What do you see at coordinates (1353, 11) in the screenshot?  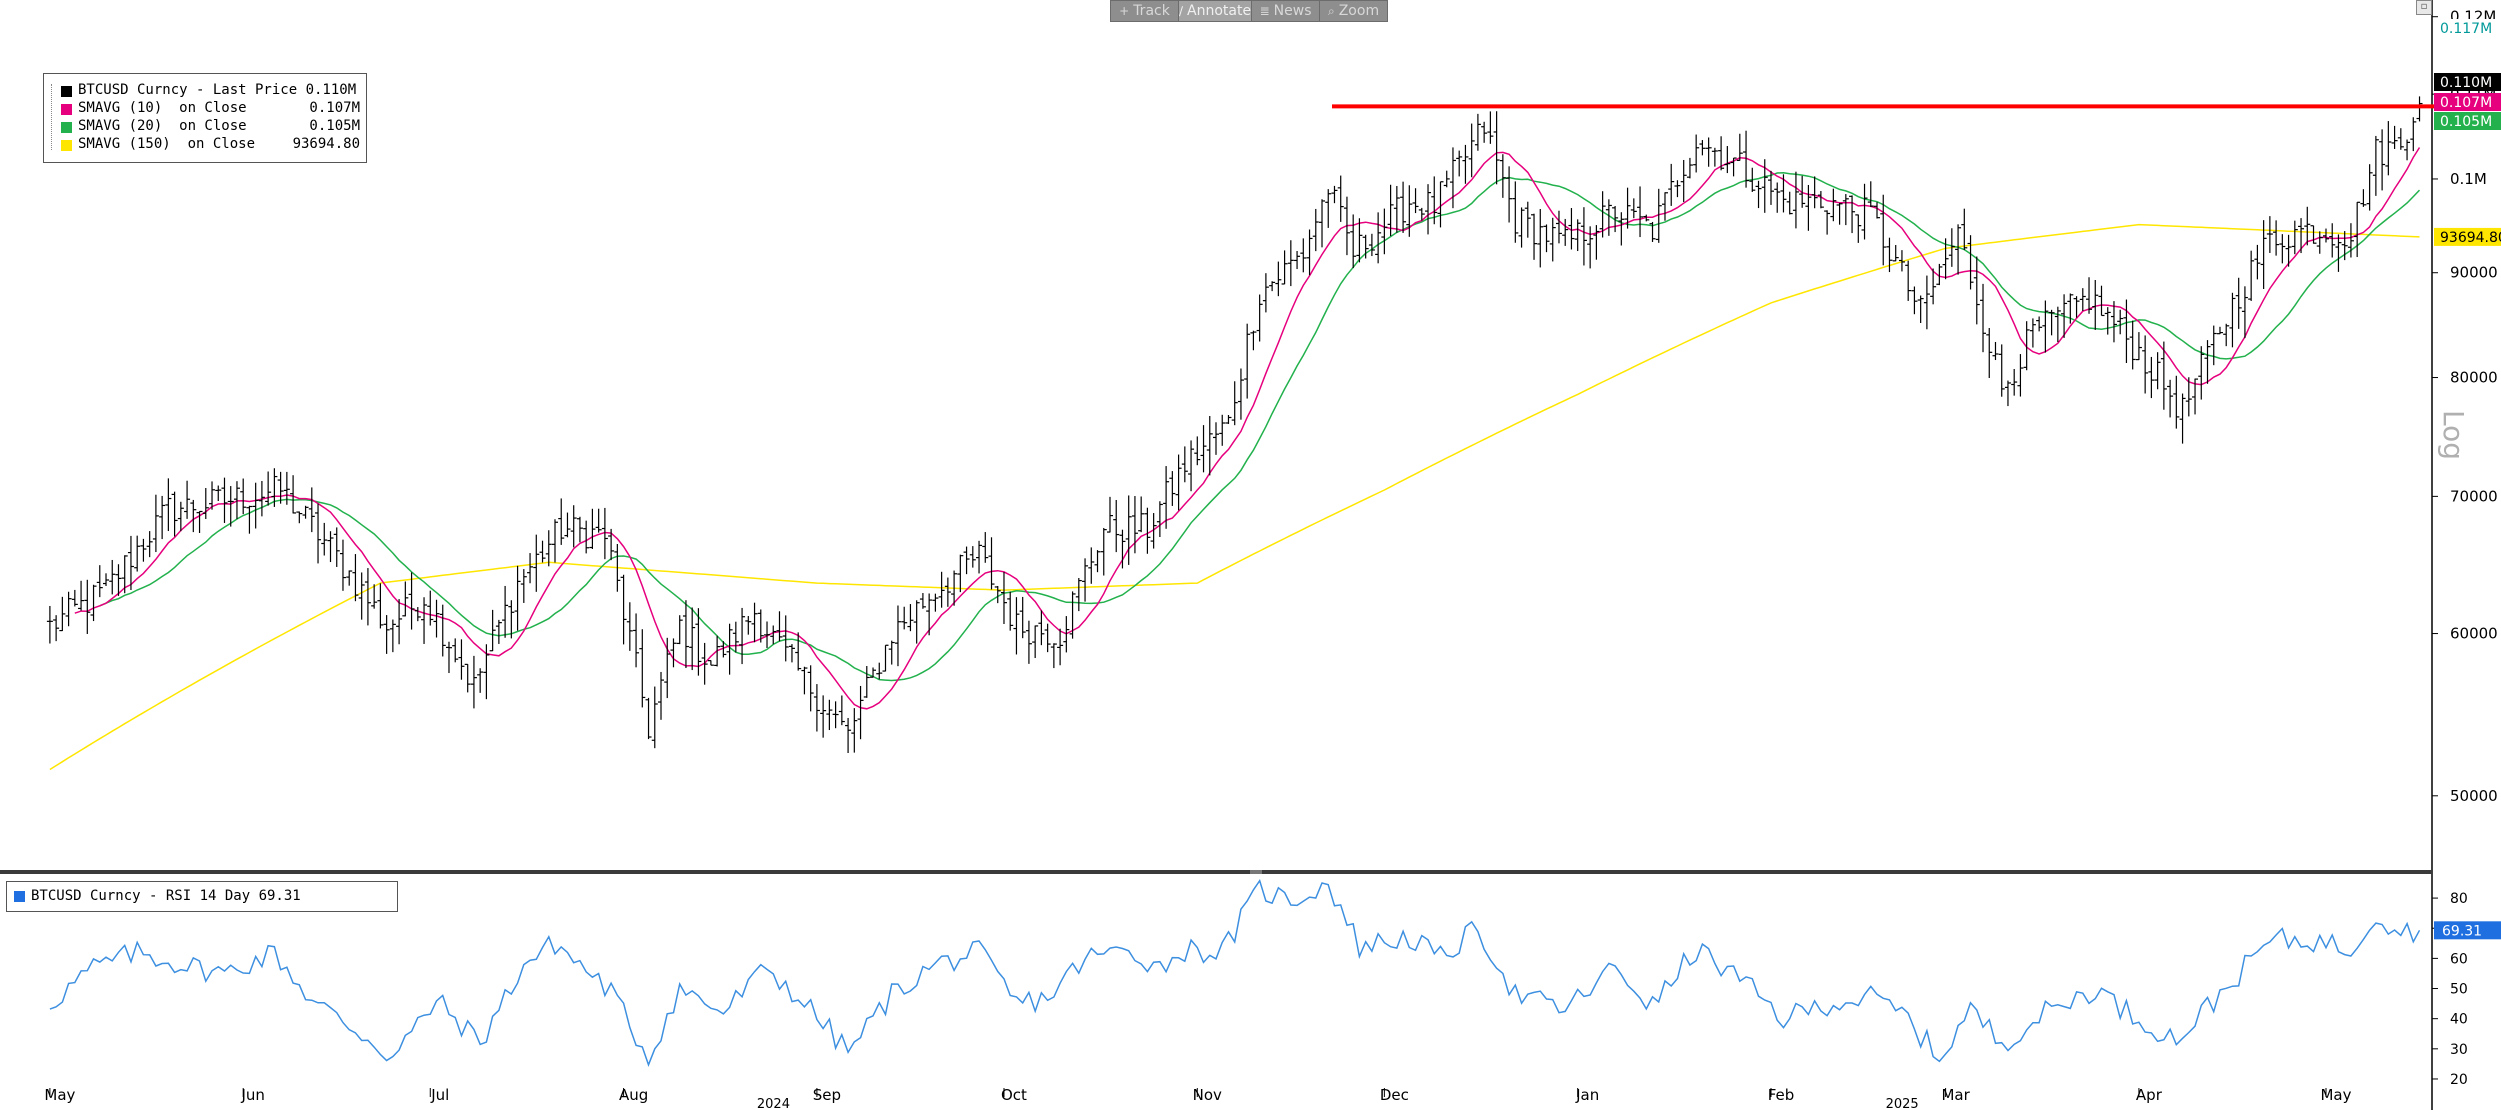 I see `toolbar-zoom-button: ⌕ Zoom` at bounding box center [1353, 11].